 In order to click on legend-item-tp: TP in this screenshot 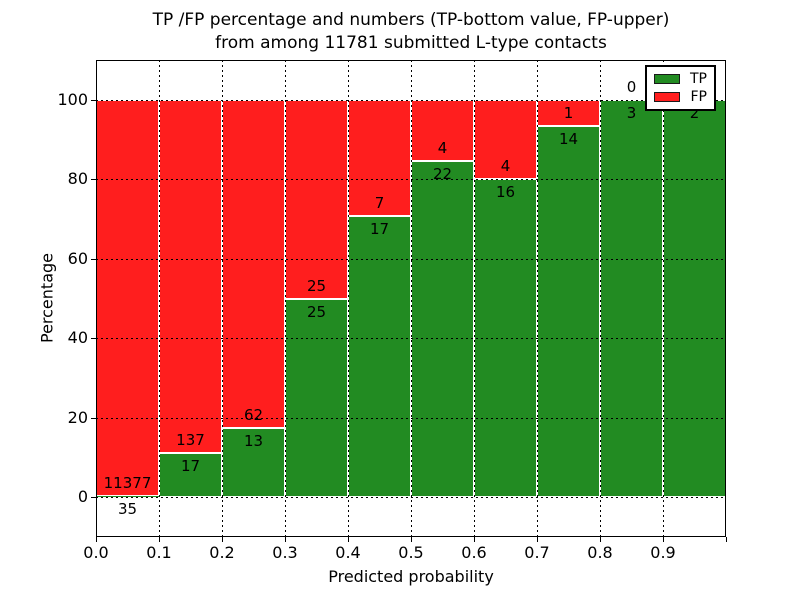, I will do `click(680, 78)`.